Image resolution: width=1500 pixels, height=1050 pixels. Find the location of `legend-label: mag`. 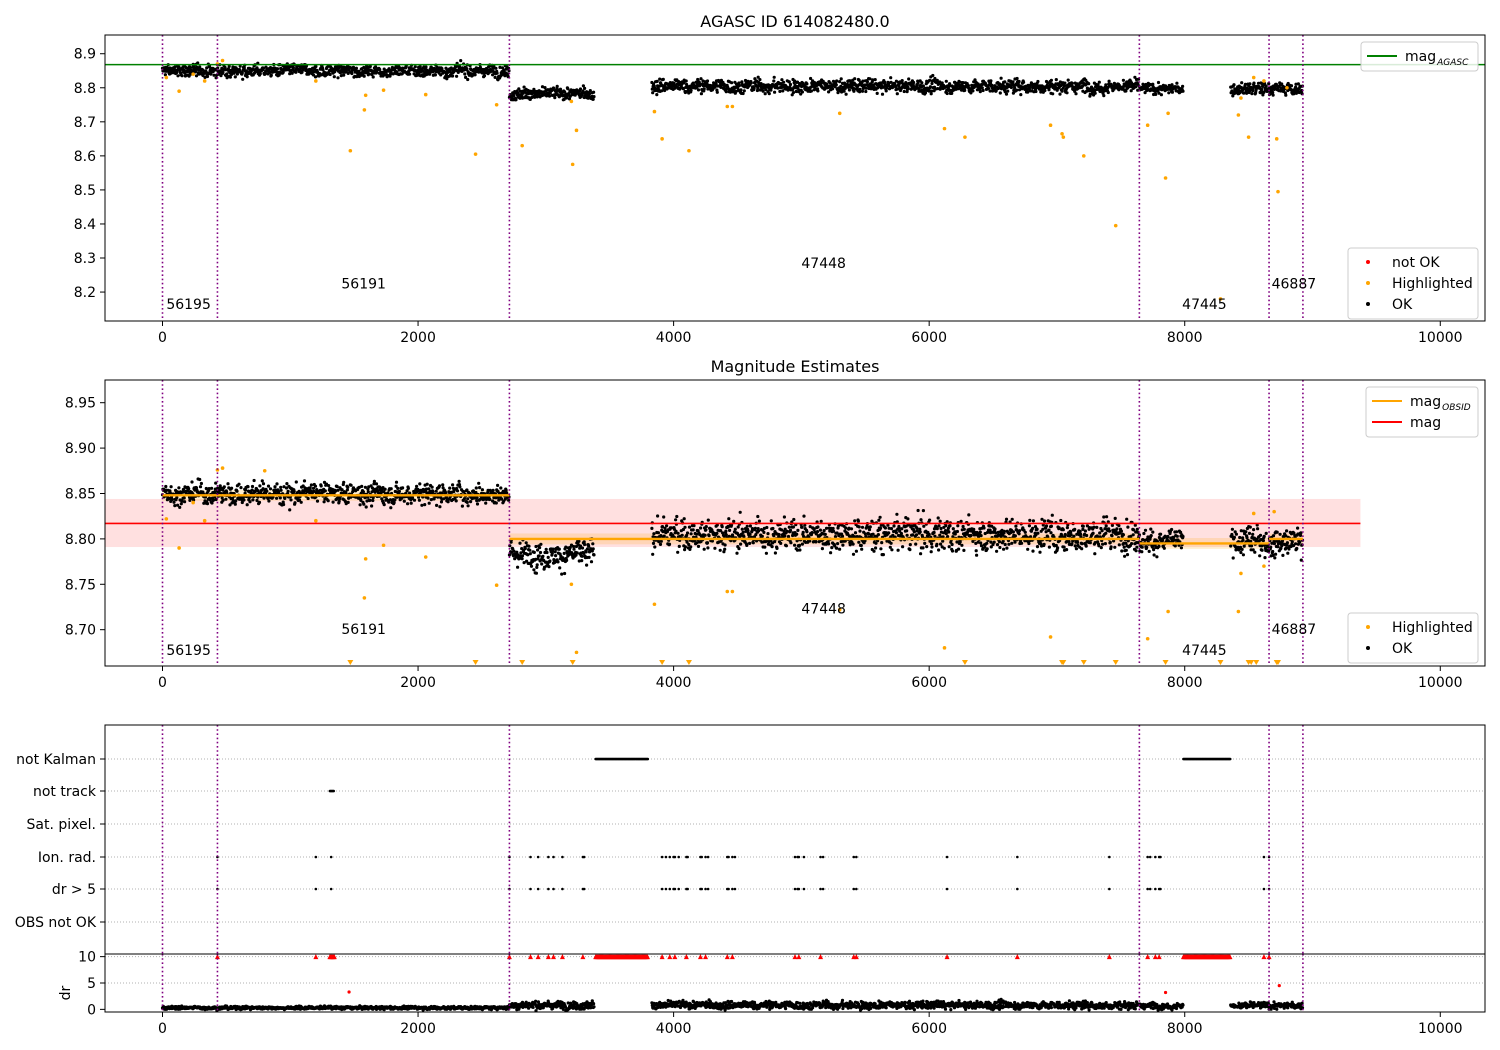

legend-label: mag is located at coordinates (1420, 57).